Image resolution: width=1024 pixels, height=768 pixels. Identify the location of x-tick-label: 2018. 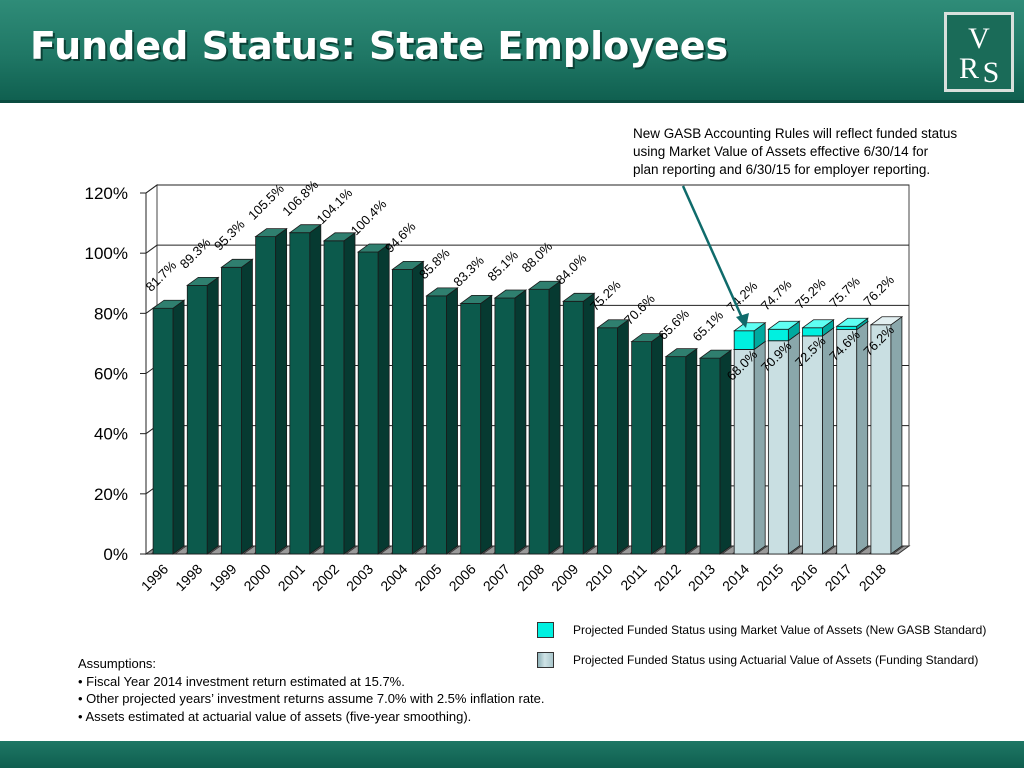
(872, 577).